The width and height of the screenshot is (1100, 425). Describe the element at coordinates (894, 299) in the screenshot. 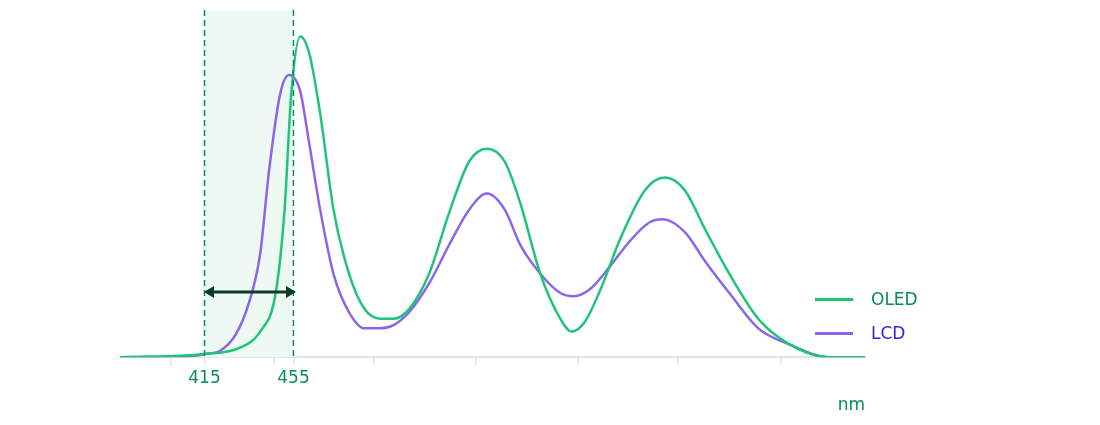

I see `legend-label: OLED` at that location.